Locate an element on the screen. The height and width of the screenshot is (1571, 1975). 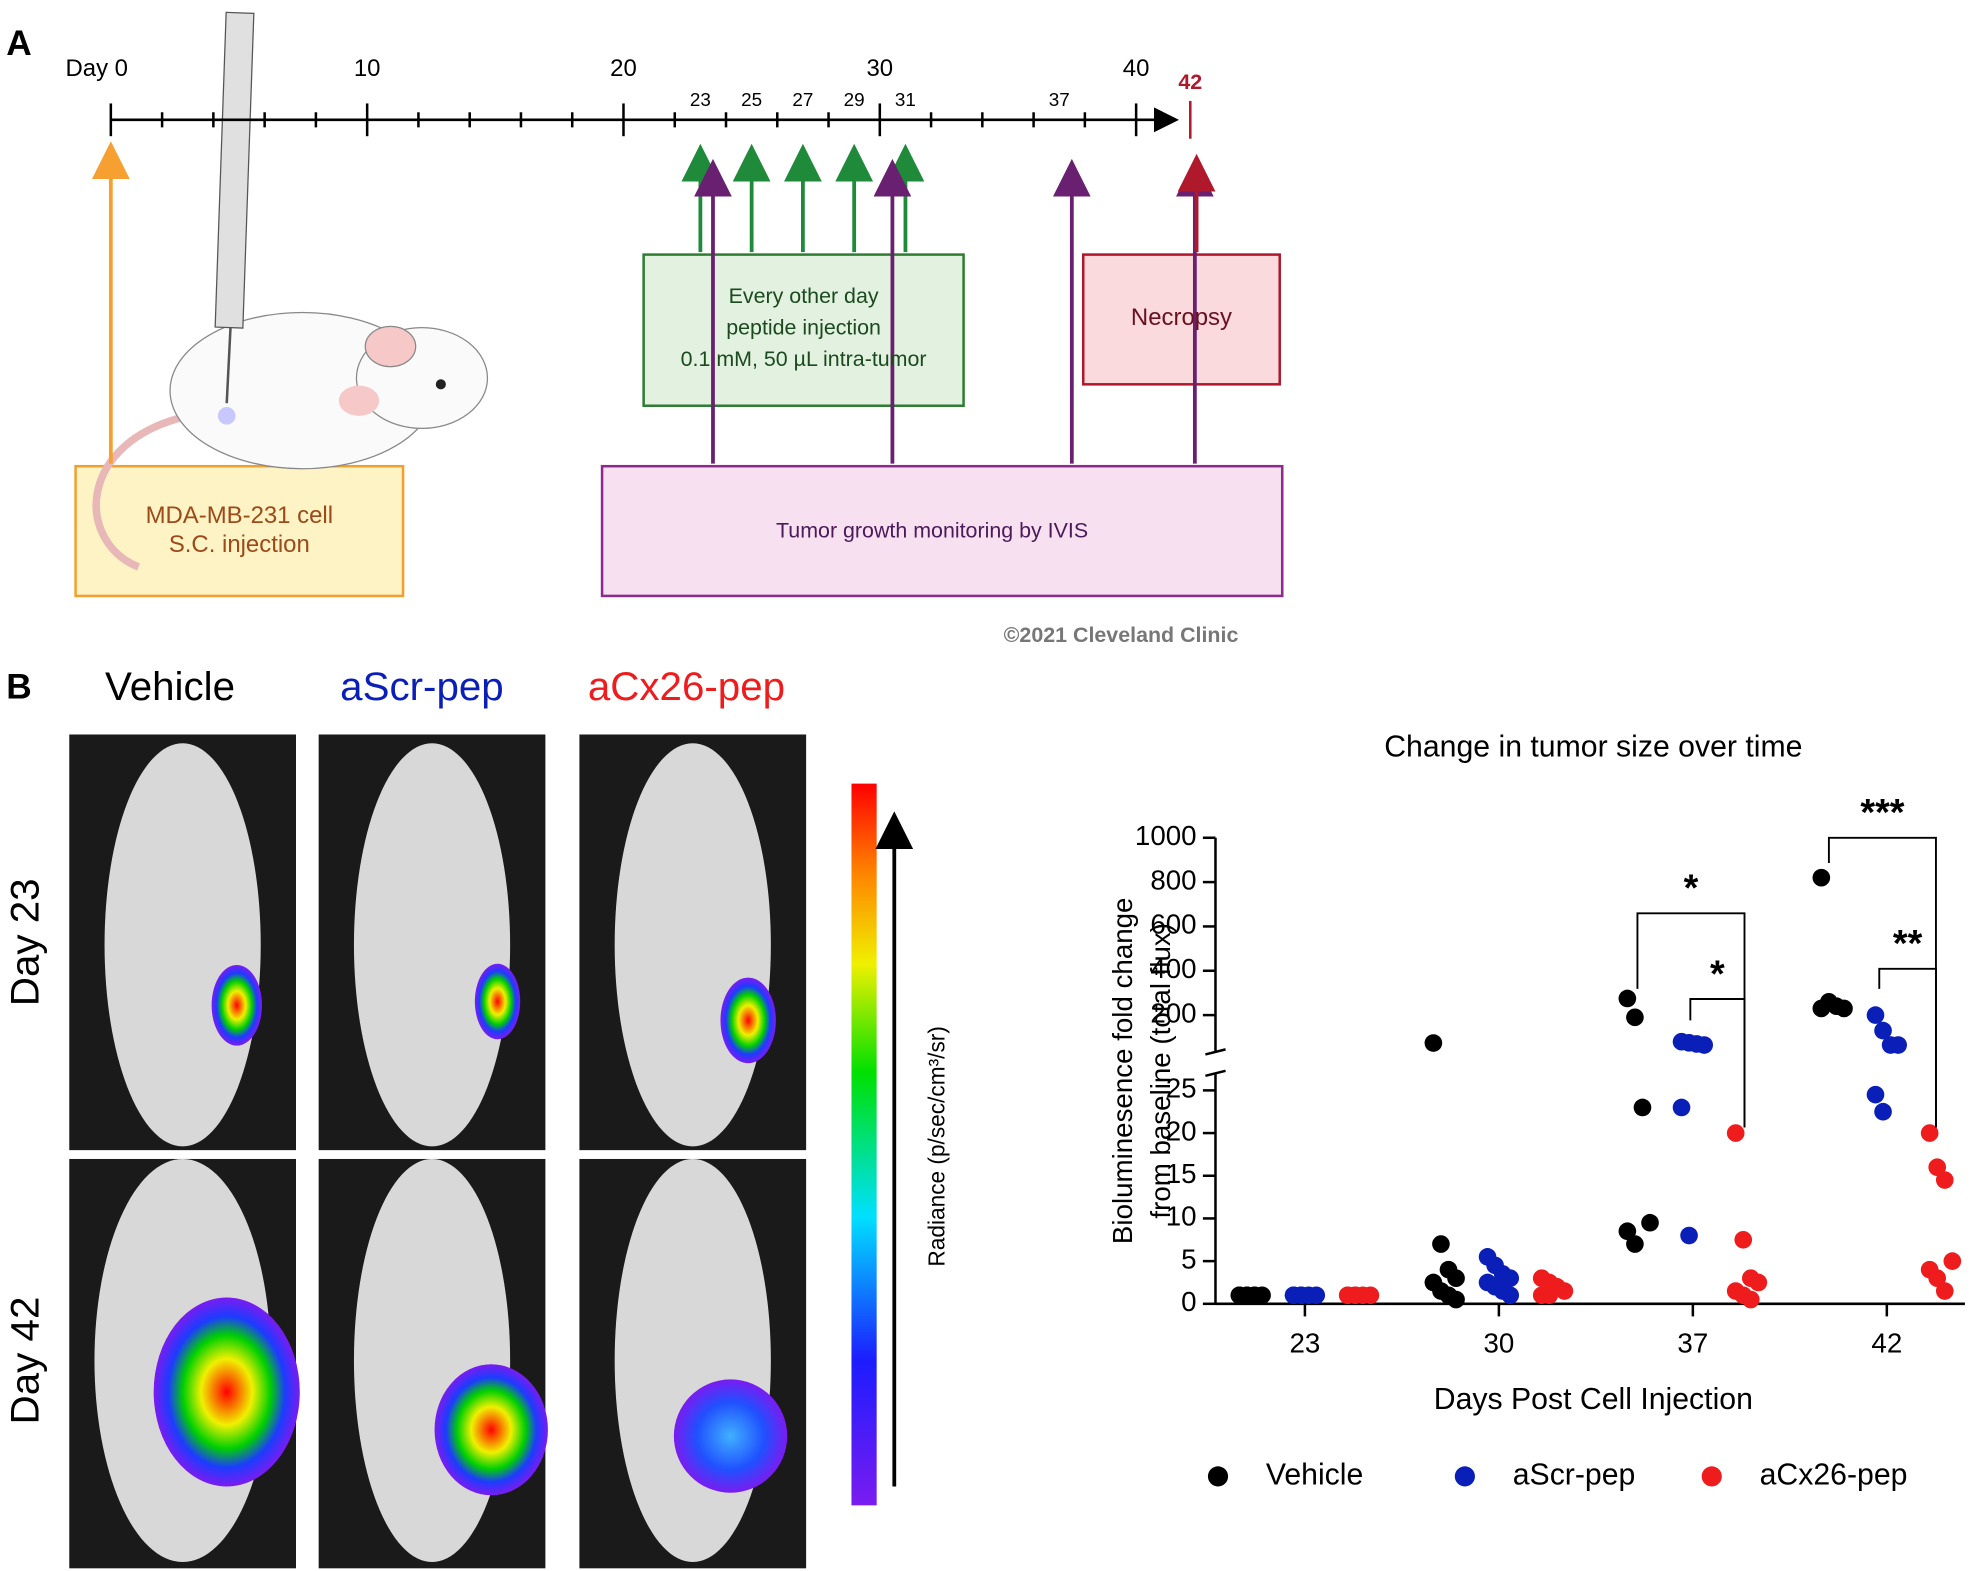
panel-letter: B is located at coordinates (18, 686).